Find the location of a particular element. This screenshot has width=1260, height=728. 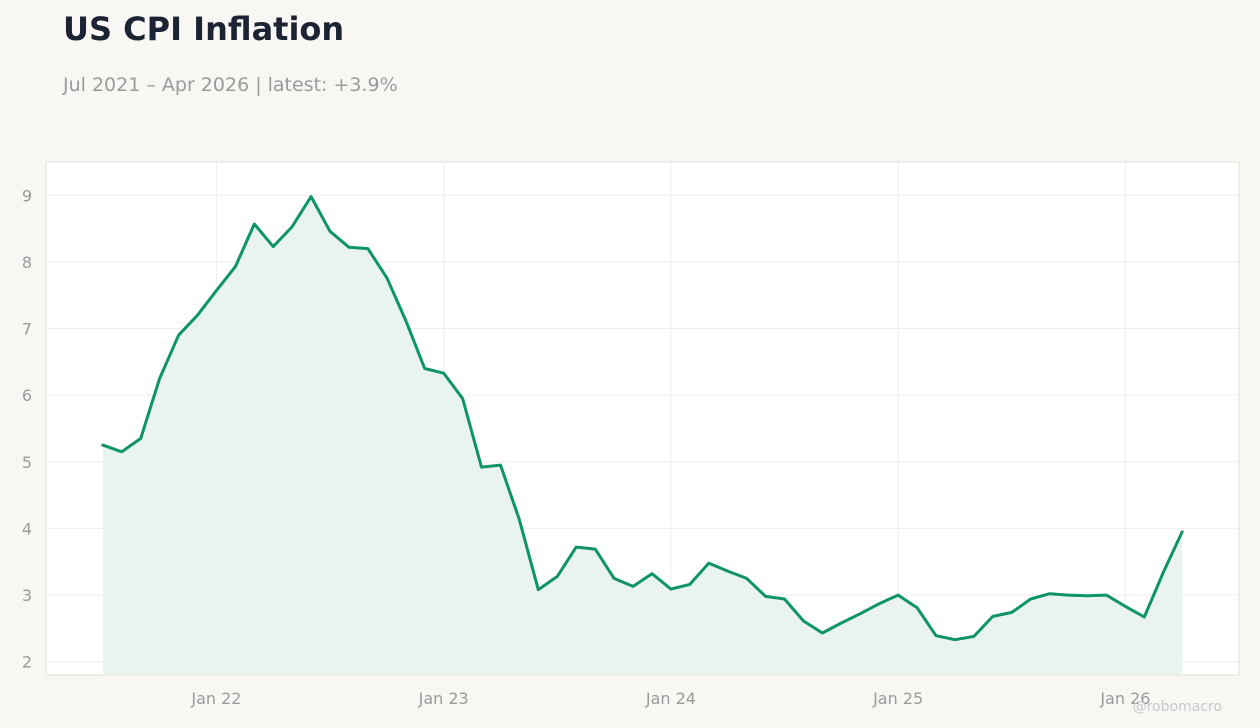

x-tick-label: Jan 25 is located at coordinates (897, 698).